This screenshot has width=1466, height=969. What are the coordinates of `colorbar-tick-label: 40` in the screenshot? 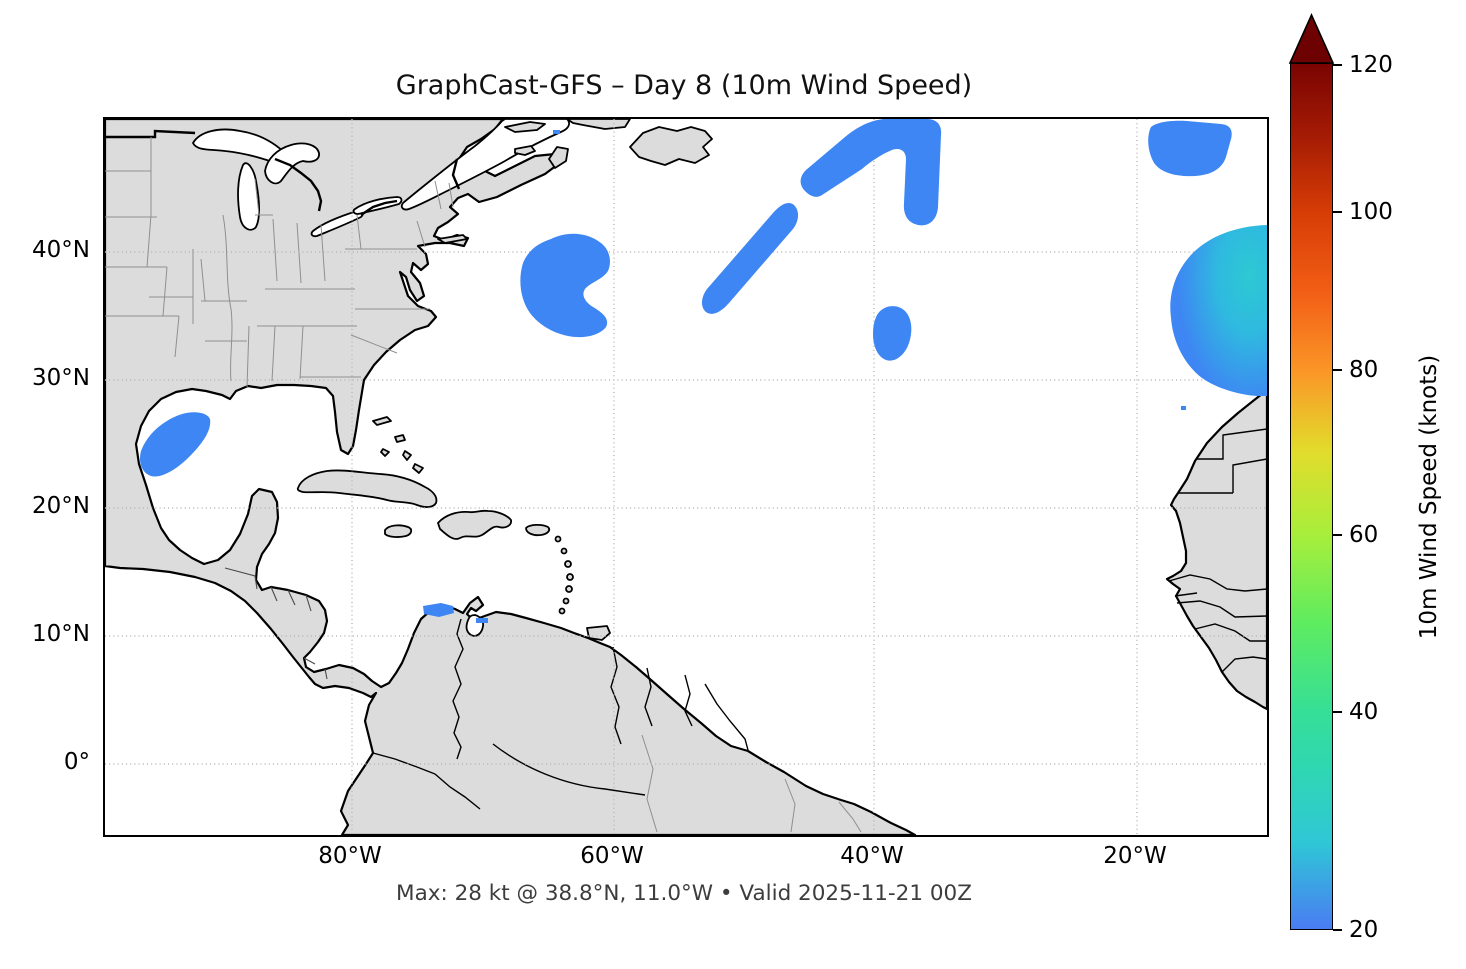 It's located at (1364, 712).